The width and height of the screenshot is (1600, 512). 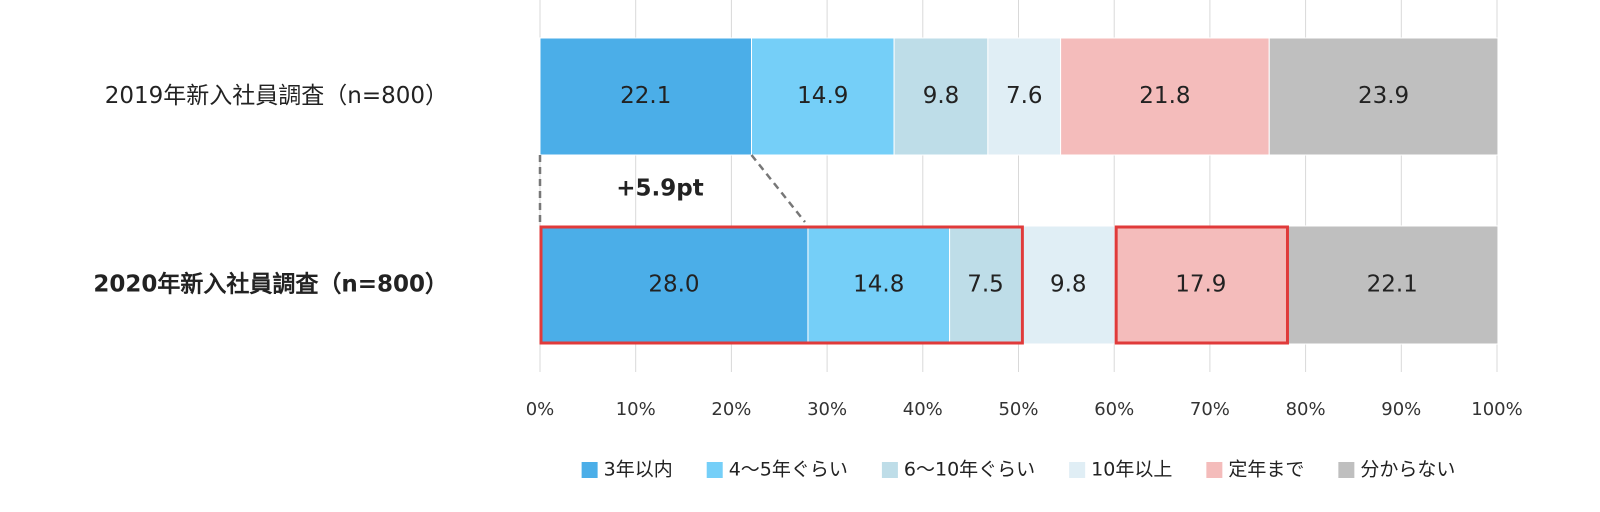 What do you see at coordinates (731, 409) in the screenshot?
I see `x-tick-label: 20%` at bounding box center [731, 409].